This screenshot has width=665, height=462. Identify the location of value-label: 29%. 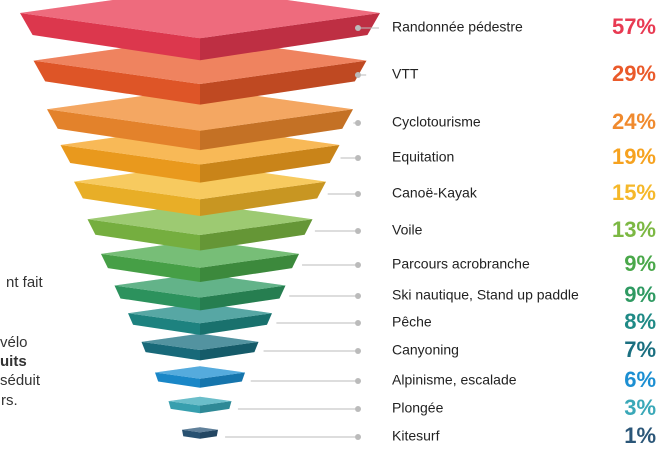
(634, 73).